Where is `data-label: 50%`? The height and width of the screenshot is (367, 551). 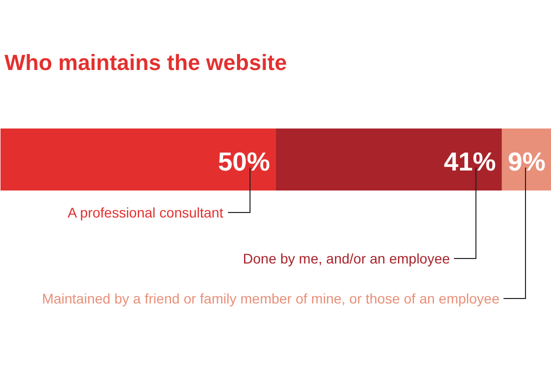 data-label: 50% is located at coordinates (244, 161).